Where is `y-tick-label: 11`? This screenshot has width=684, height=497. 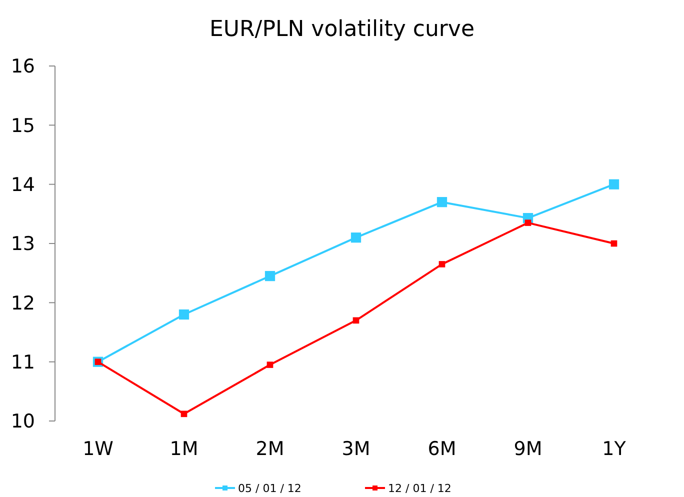
y-tick-label: 11 is located at coordinates (22, 362).